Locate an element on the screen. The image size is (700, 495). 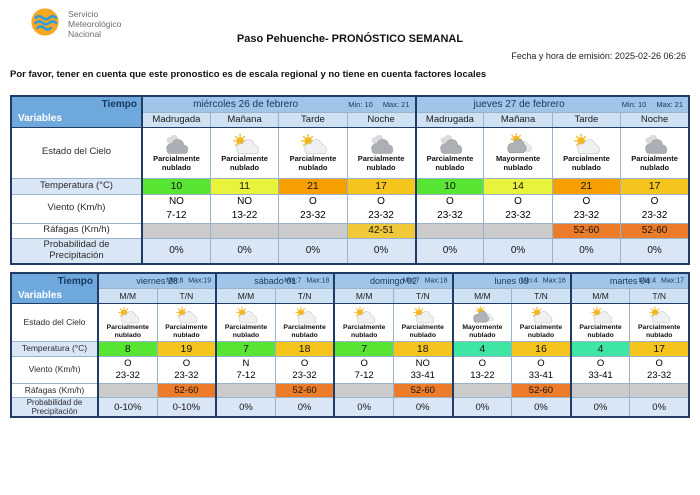
wind-cell: O 7-12 is located at coordinates (363, 370).